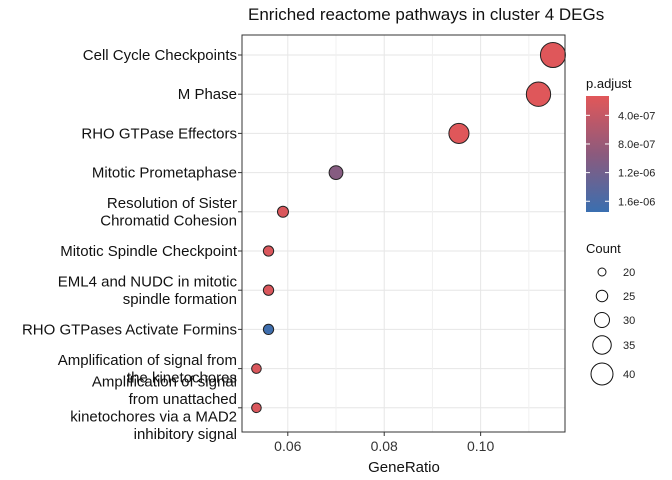 The height and width of the screenshot is (480, 672). What do you see at coordinates (620, 159) in the screenshot?
I see `color-bar-ticks: 4.0e-07 8.0e-07 1.2e-06 1.6e-06` at bounding box center [620, 159].